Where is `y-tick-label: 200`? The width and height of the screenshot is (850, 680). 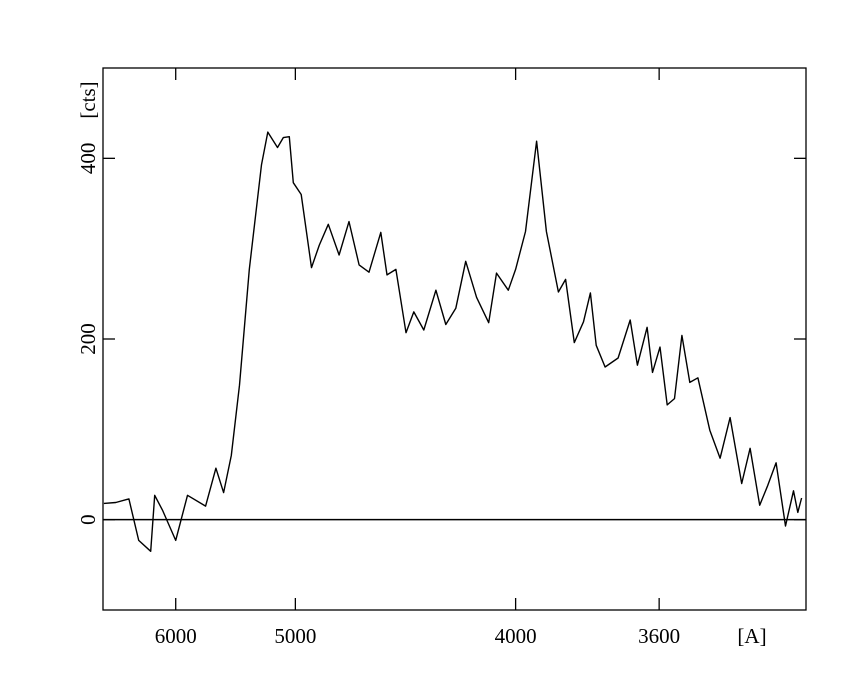 y-tick-label: 200 is located at coordinates (88, 339).